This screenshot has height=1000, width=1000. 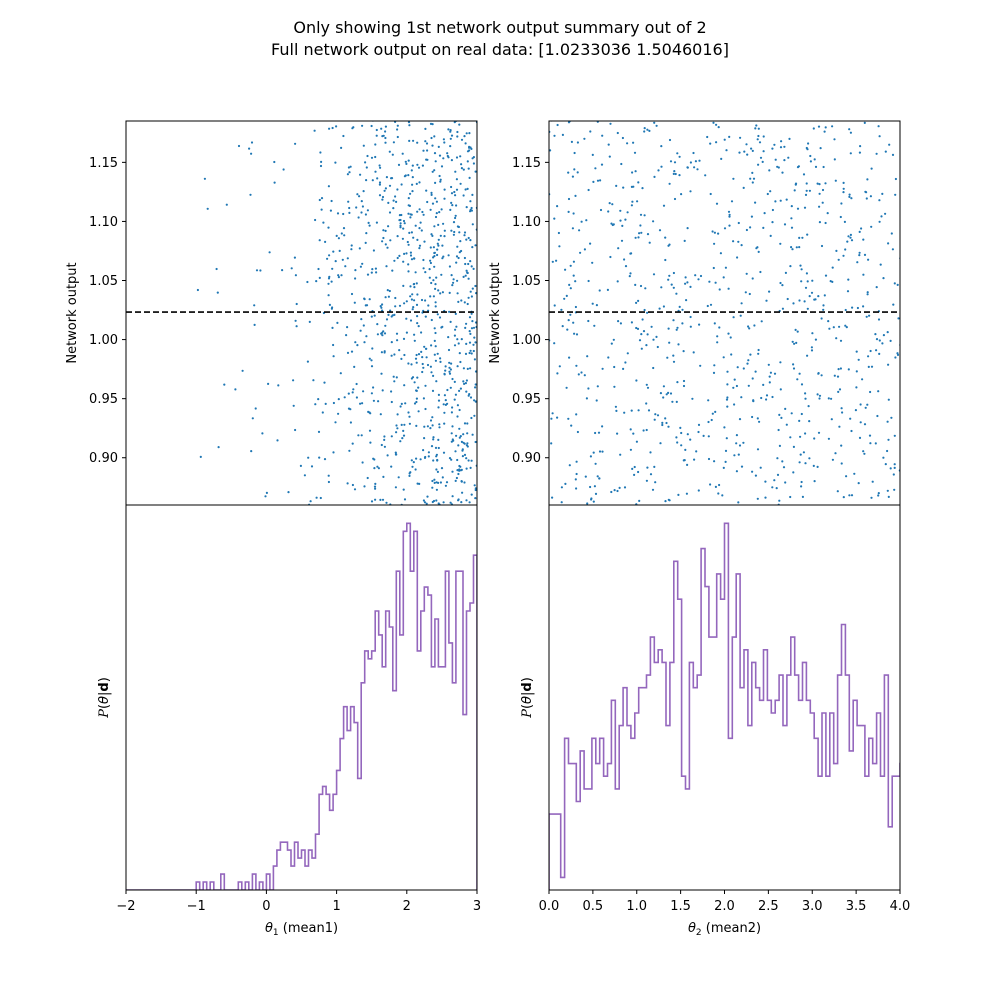 What do you see at coordinates (724, 313) in the screenshot?
I see `scatter-points` at bounding box center [724, 313].